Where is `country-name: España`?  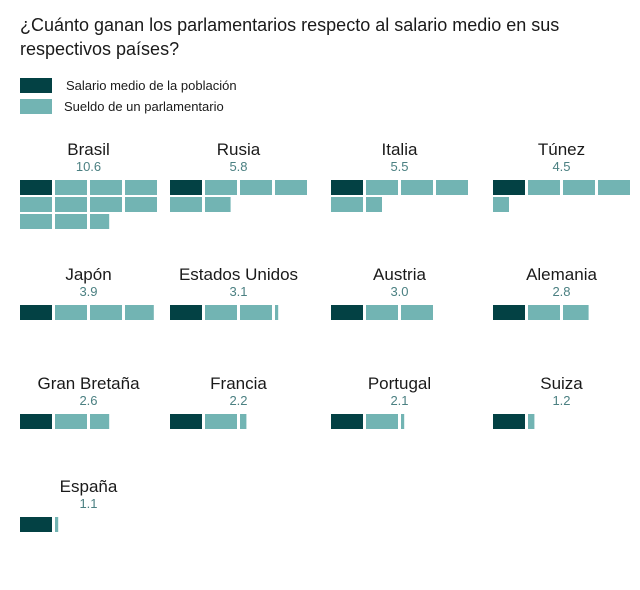 country-name: España is located at coordinates (89, 486).